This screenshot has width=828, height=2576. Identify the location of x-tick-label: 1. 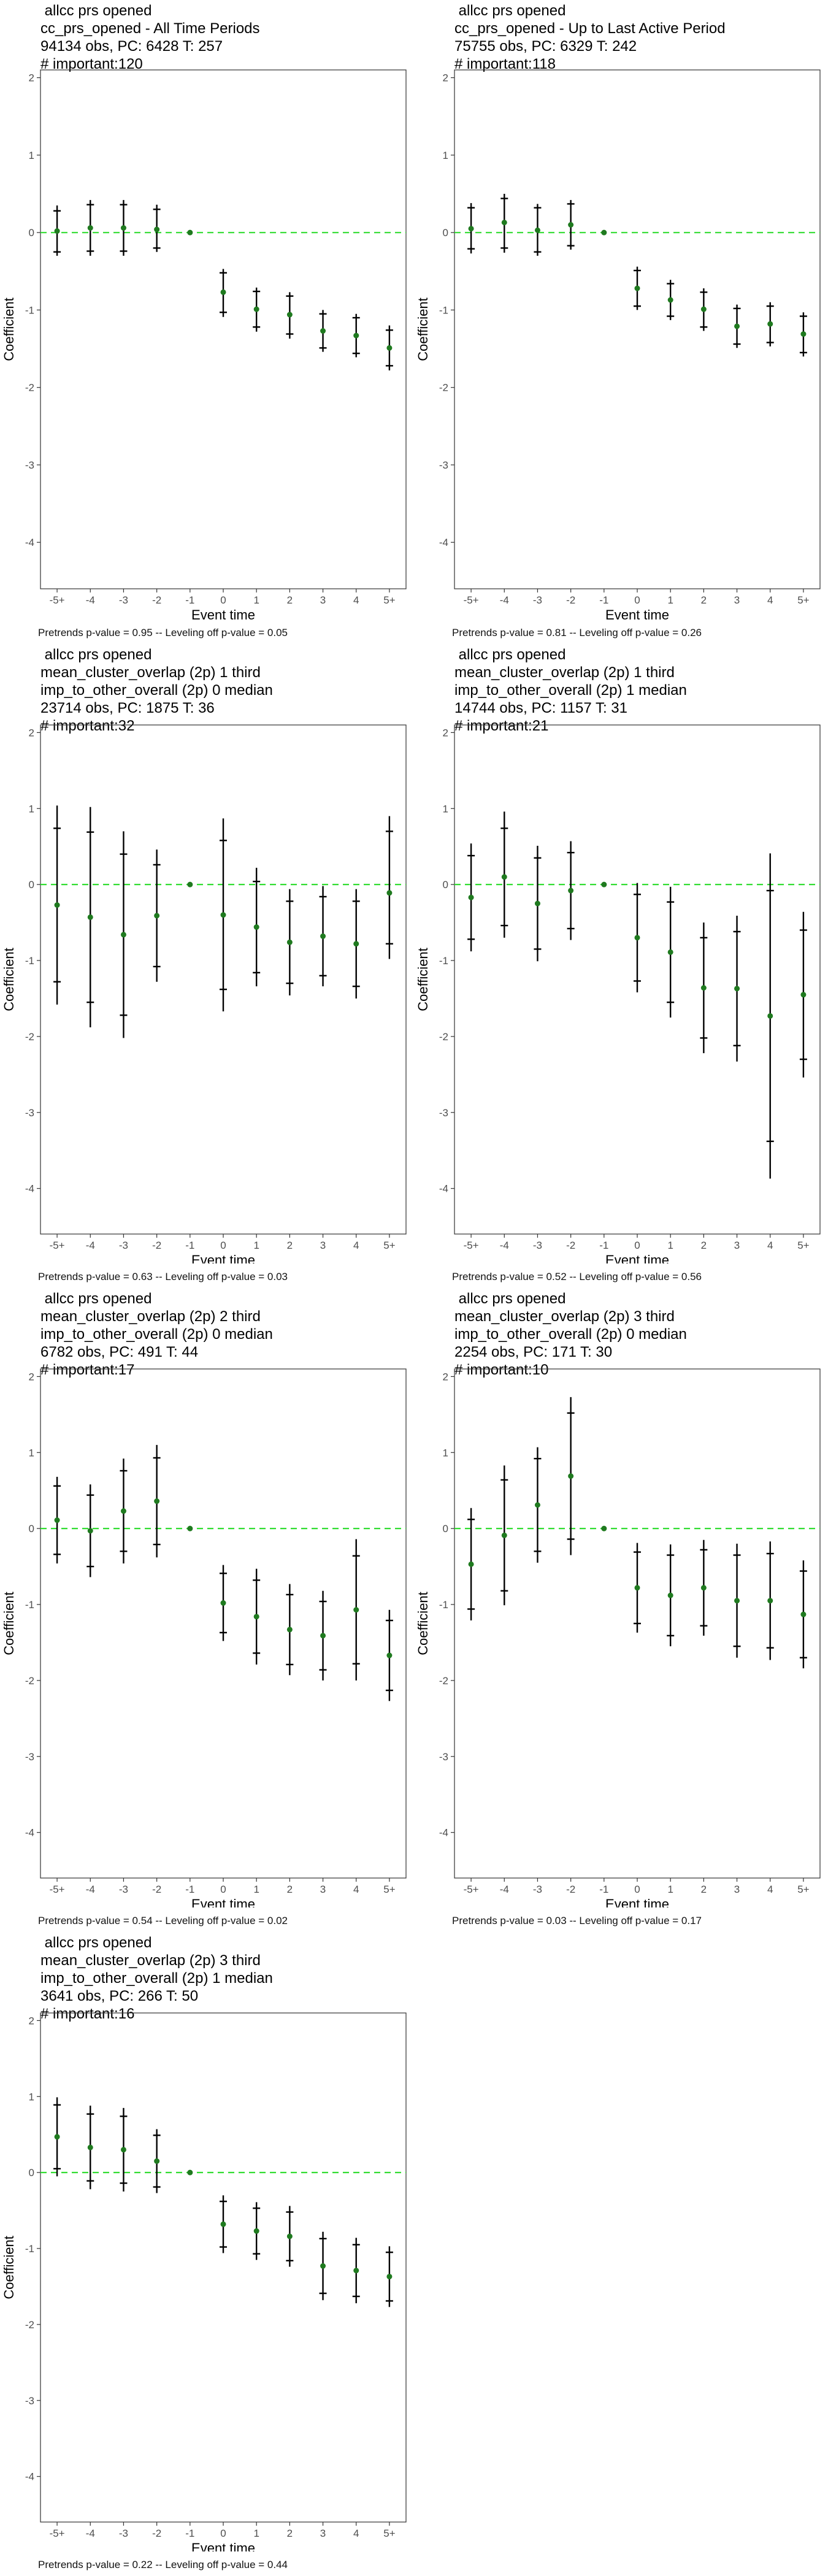
(670, 1245).